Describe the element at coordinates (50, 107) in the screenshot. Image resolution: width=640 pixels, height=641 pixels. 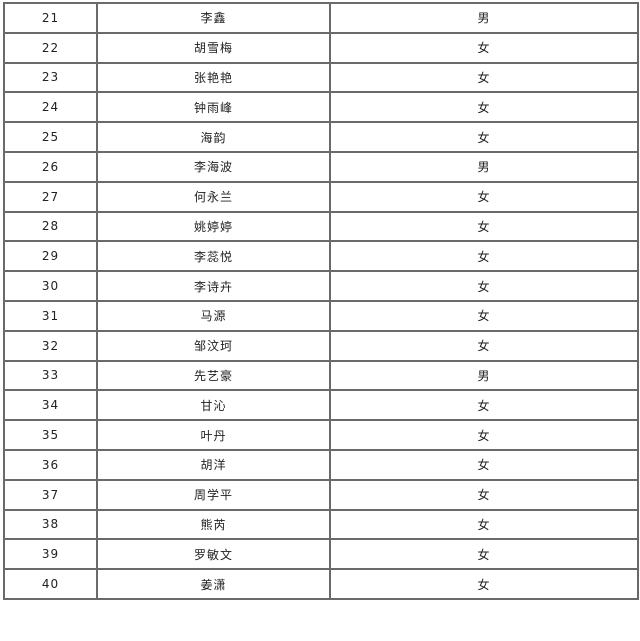
I see `row-number-cell: 24` at that location.